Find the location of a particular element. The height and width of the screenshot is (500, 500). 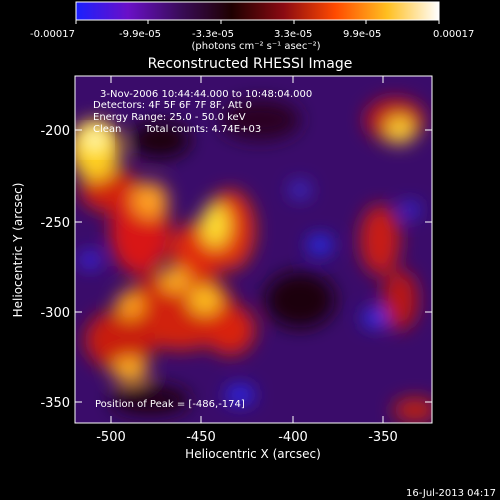

colorbar-tick-label: -3.3e-05 is located at coordinates (213, 34).